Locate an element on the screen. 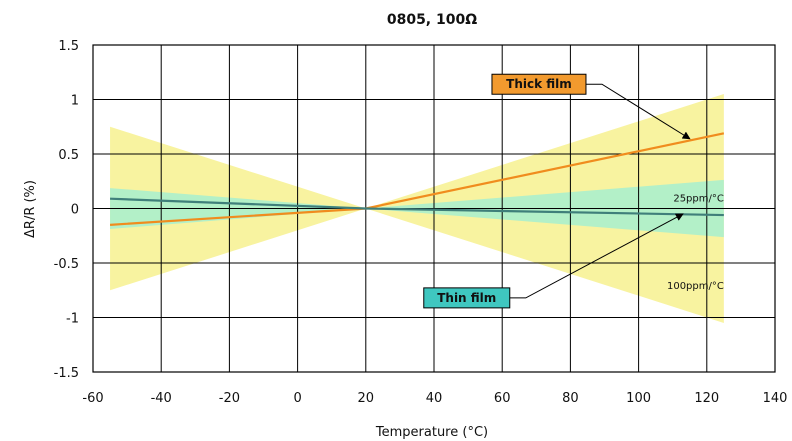 The image size is (792, 441). x-tick-label: -20 is located at coordinates (229, 398).